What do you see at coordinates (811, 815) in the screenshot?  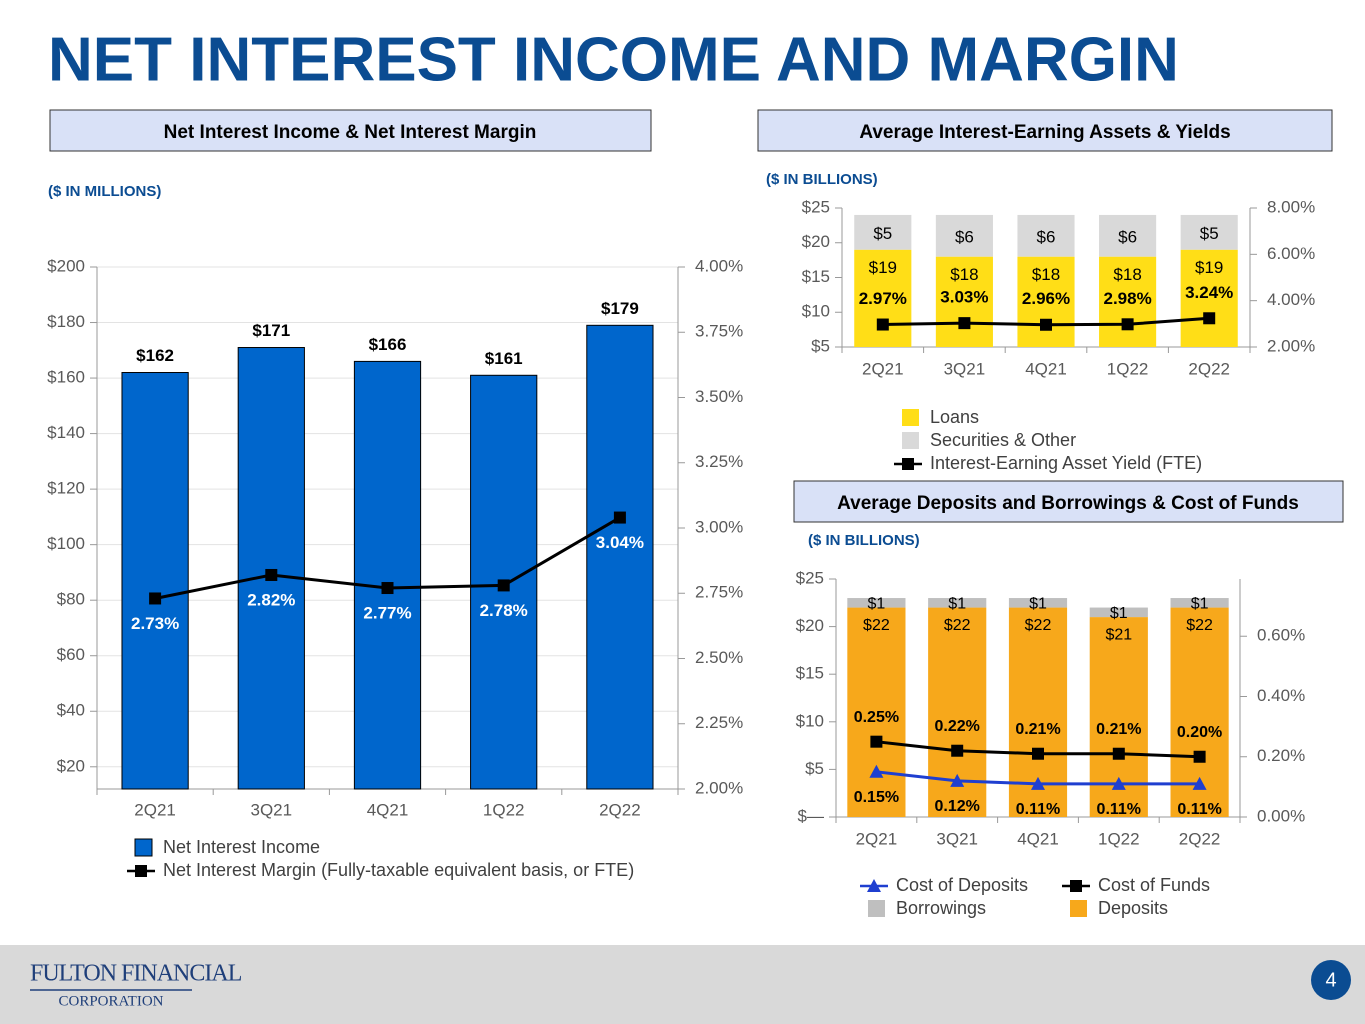 I see `y-tick-label: $—` at bounding box center [811, 815].